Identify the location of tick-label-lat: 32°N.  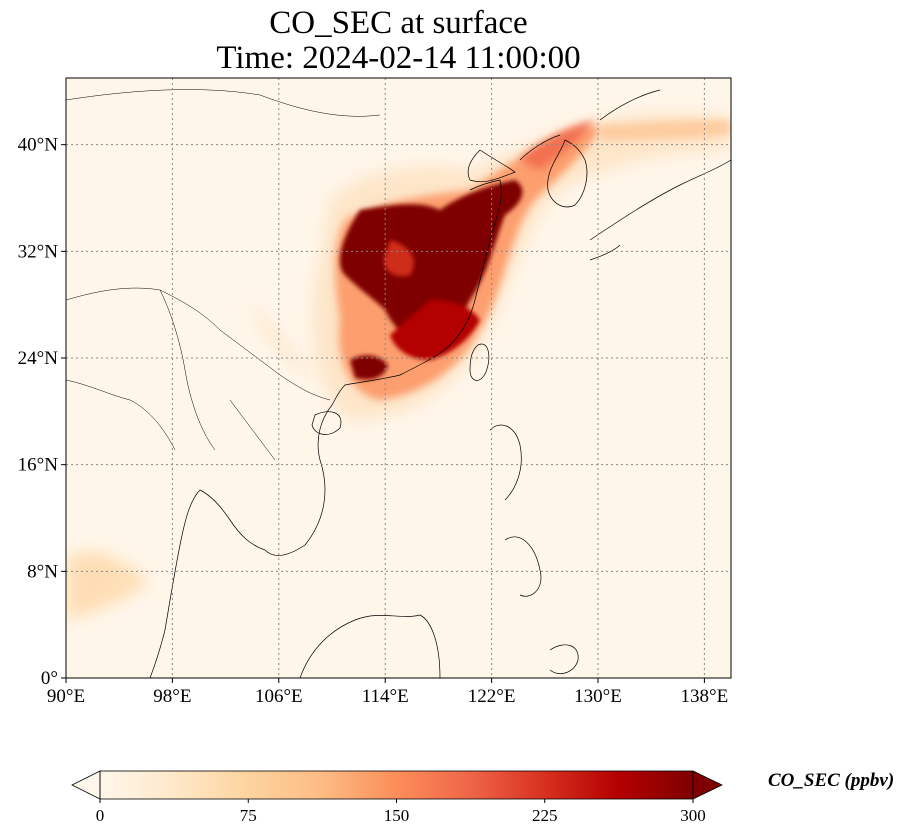
(38, 251).